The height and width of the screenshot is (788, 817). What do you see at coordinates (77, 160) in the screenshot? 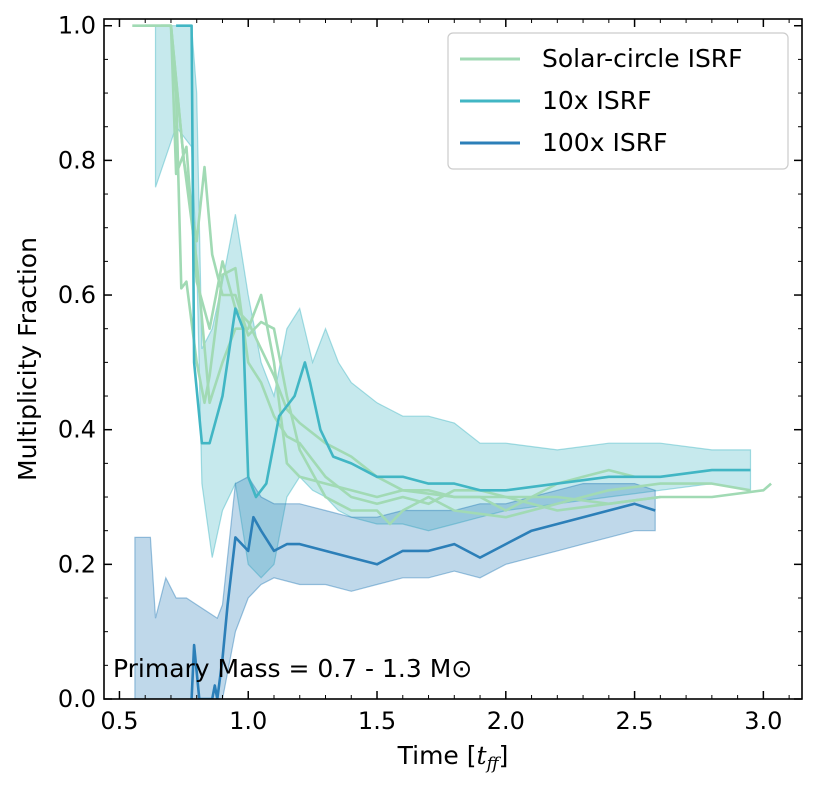
I see `y-tick-label: 0.8` at bounding box center [77, 160].